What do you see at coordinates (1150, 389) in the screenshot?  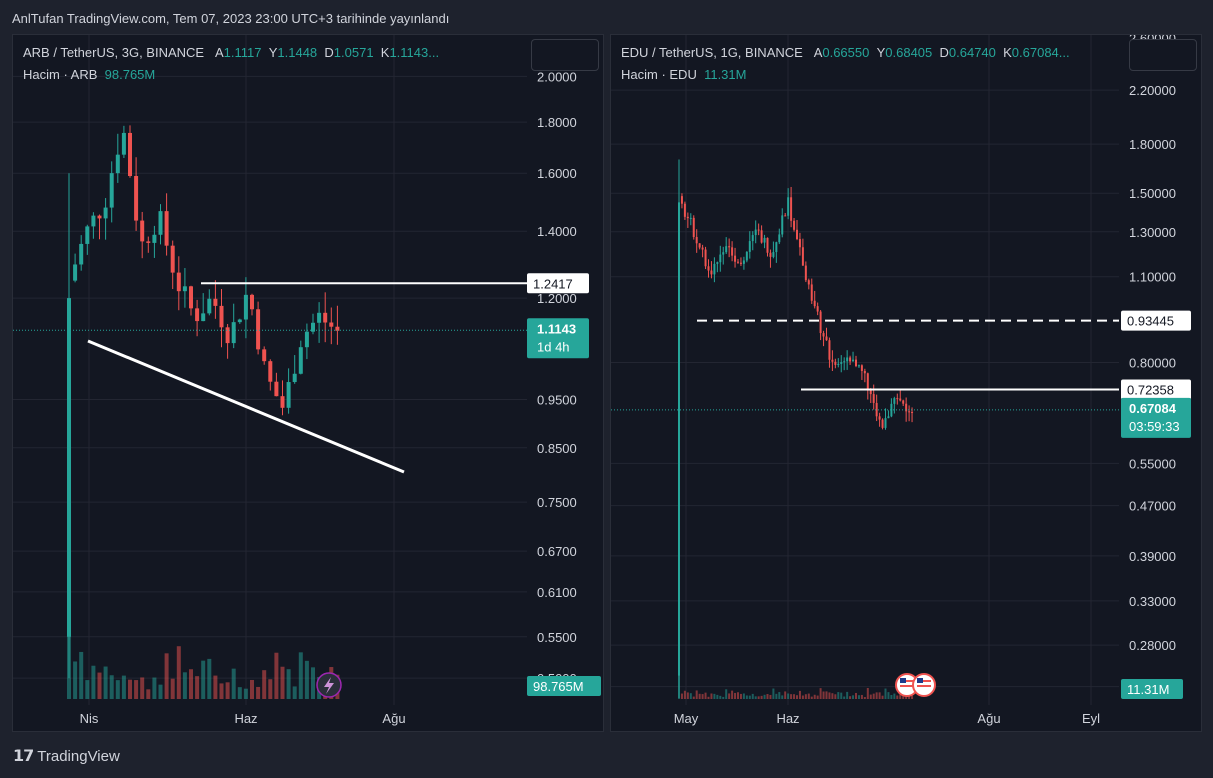 I see `edu-level-tag: 0.72358` at bounding box center [1150, 389].